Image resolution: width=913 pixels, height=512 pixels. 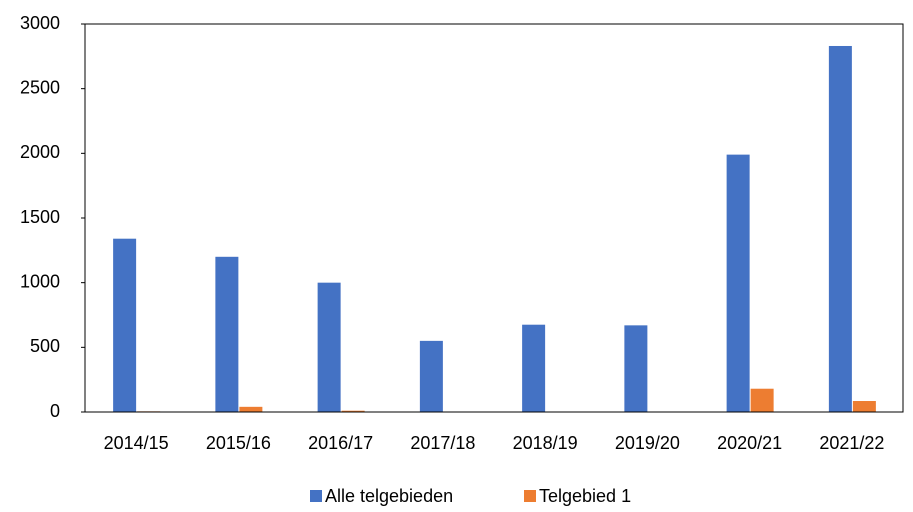 What do you see at coordinates (585, 496) in the screenshot?
I see `legend-label: Telgebied 1` at bounding box center [585, 496].